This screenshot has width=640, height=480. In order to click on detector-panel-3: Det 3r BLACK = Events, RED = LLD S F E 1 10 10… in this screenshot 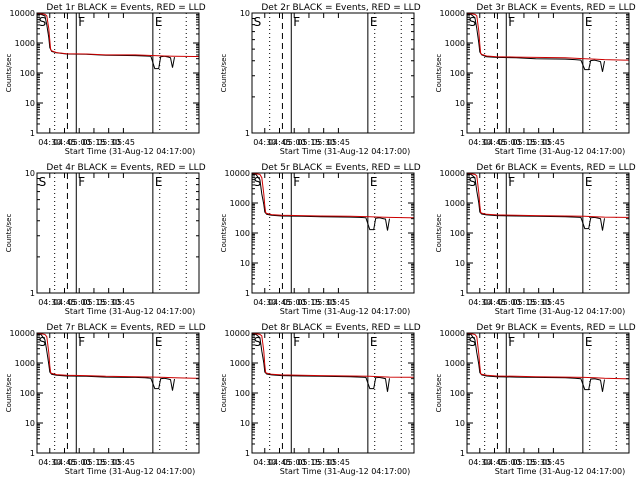, I will do `click(535, 79)`.